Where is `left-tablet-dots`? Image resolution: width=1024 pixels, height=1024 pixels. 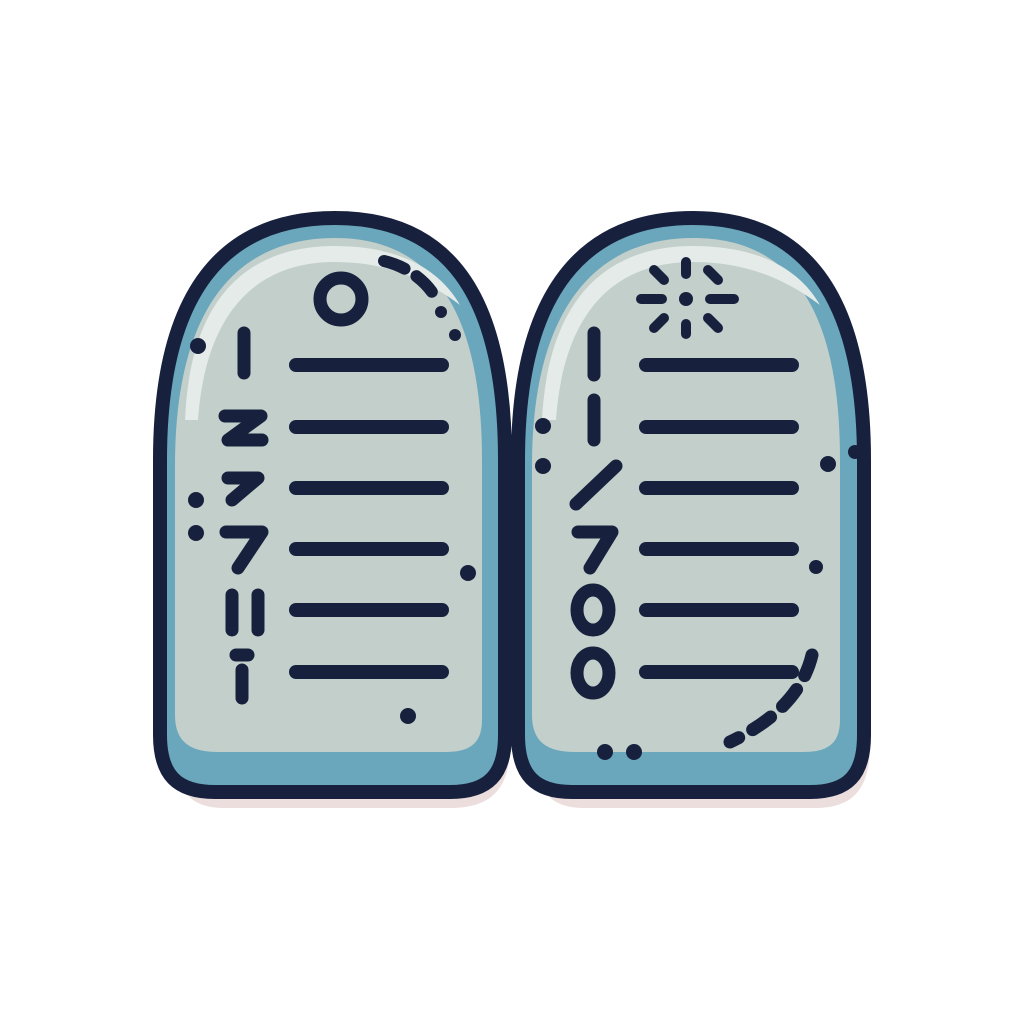 left-tablet-dots is located at coordinates (332, 515).